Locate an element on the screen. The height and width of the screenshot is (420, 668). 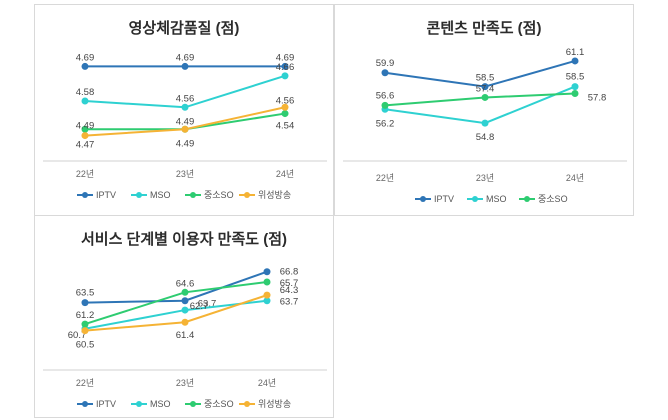
data-label: 63.5 is located at coordinates (85, 293).